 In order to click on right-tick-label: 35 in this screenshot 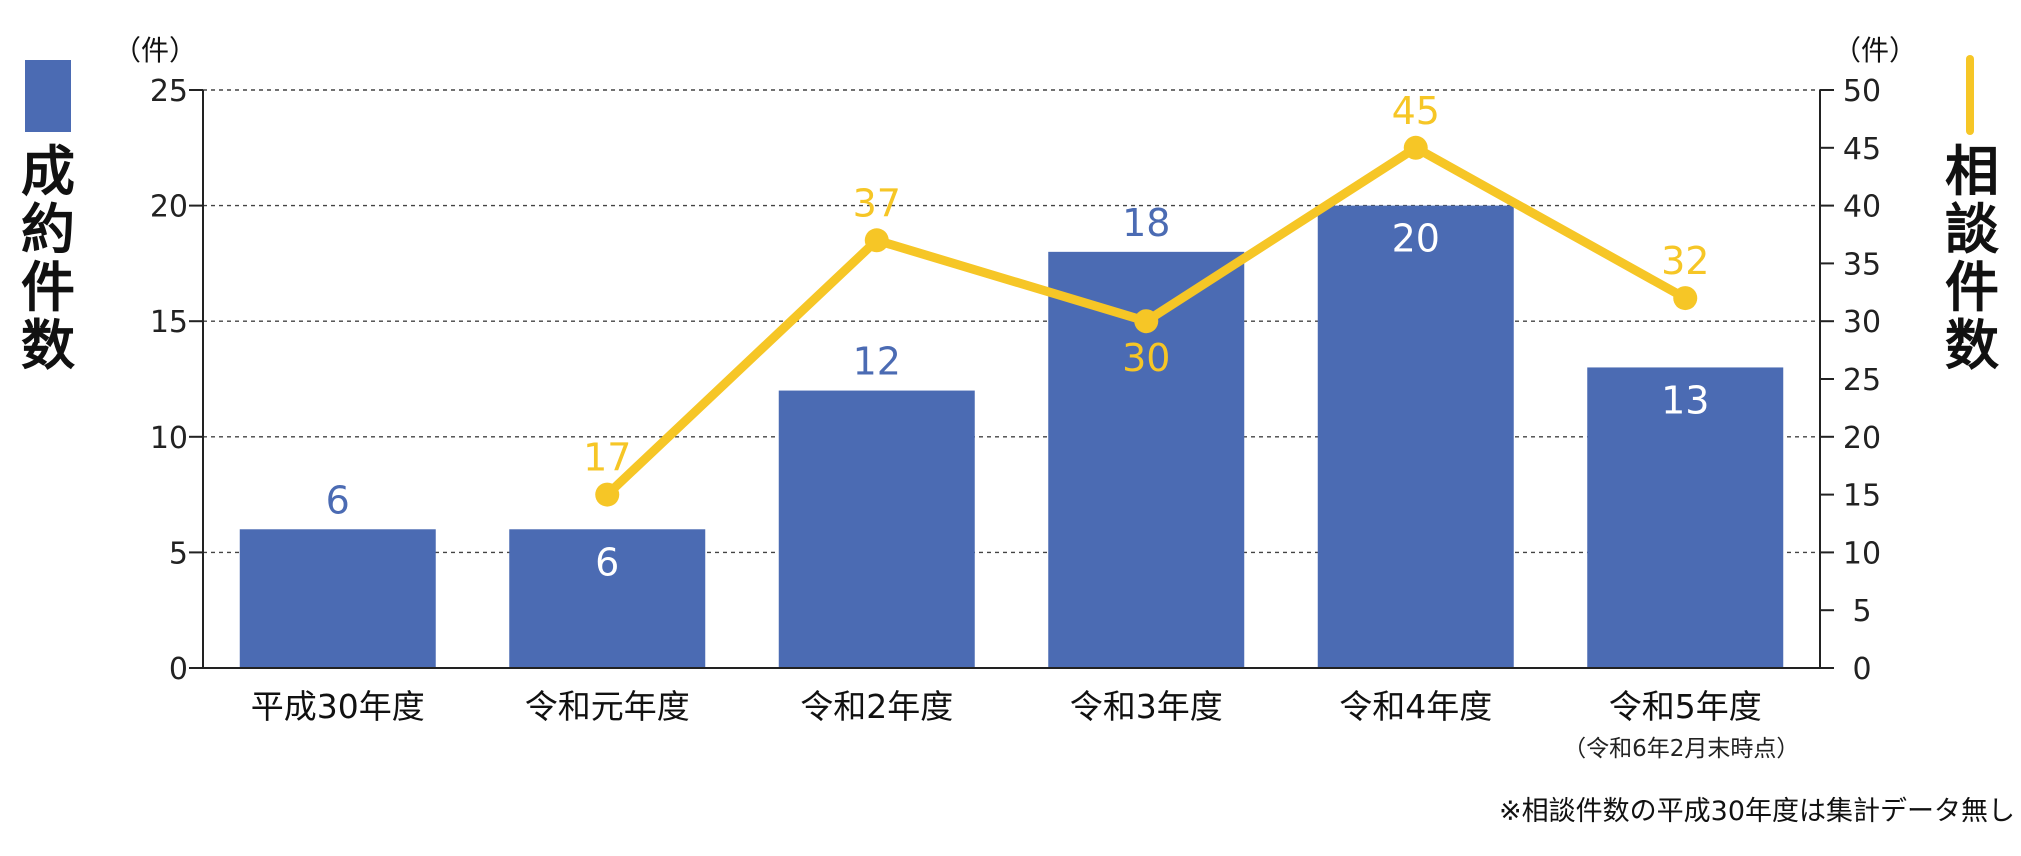, I will do `click(1862, 264)`.